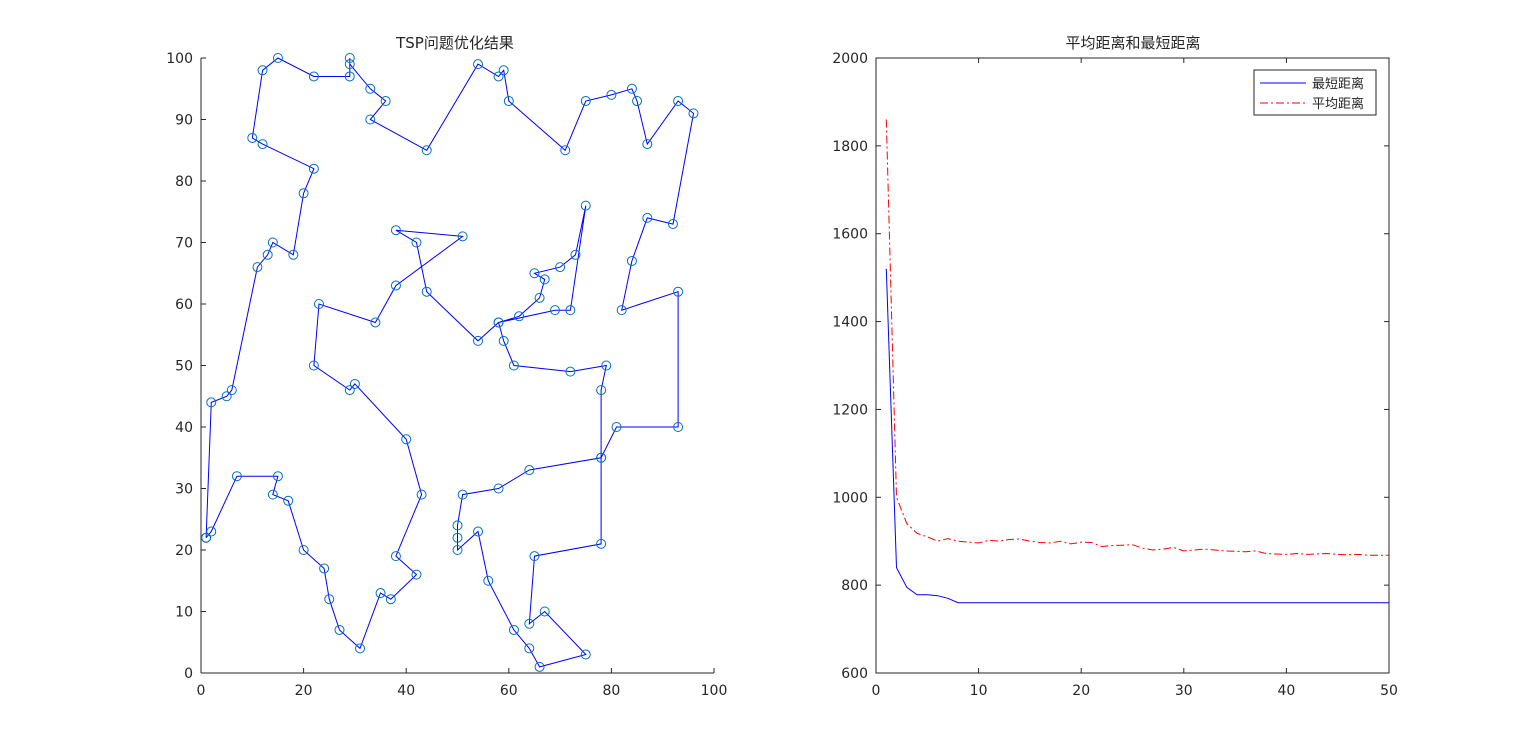 Image resolution: width=1536 pixels, height=756 pixels. What do you see at coordinates (454, 43) in the screenshot?
I see `chart-title: TSP问题优化结果` at bounding box center [454, 43].